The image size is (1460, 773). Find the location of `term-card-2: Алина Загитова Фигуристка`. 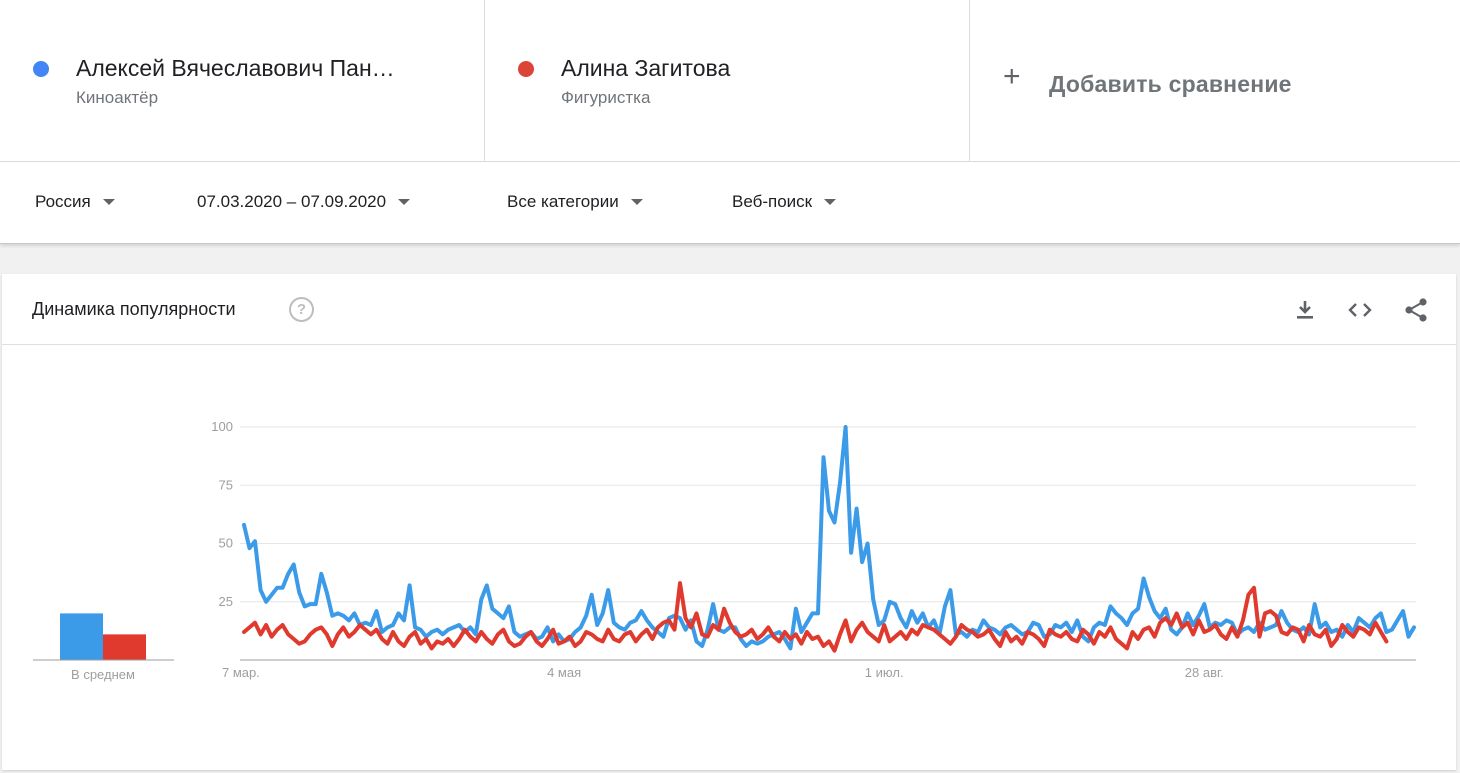

term-card-2: Алина Загитова Фигуристка is located at coordinates (727, 80).